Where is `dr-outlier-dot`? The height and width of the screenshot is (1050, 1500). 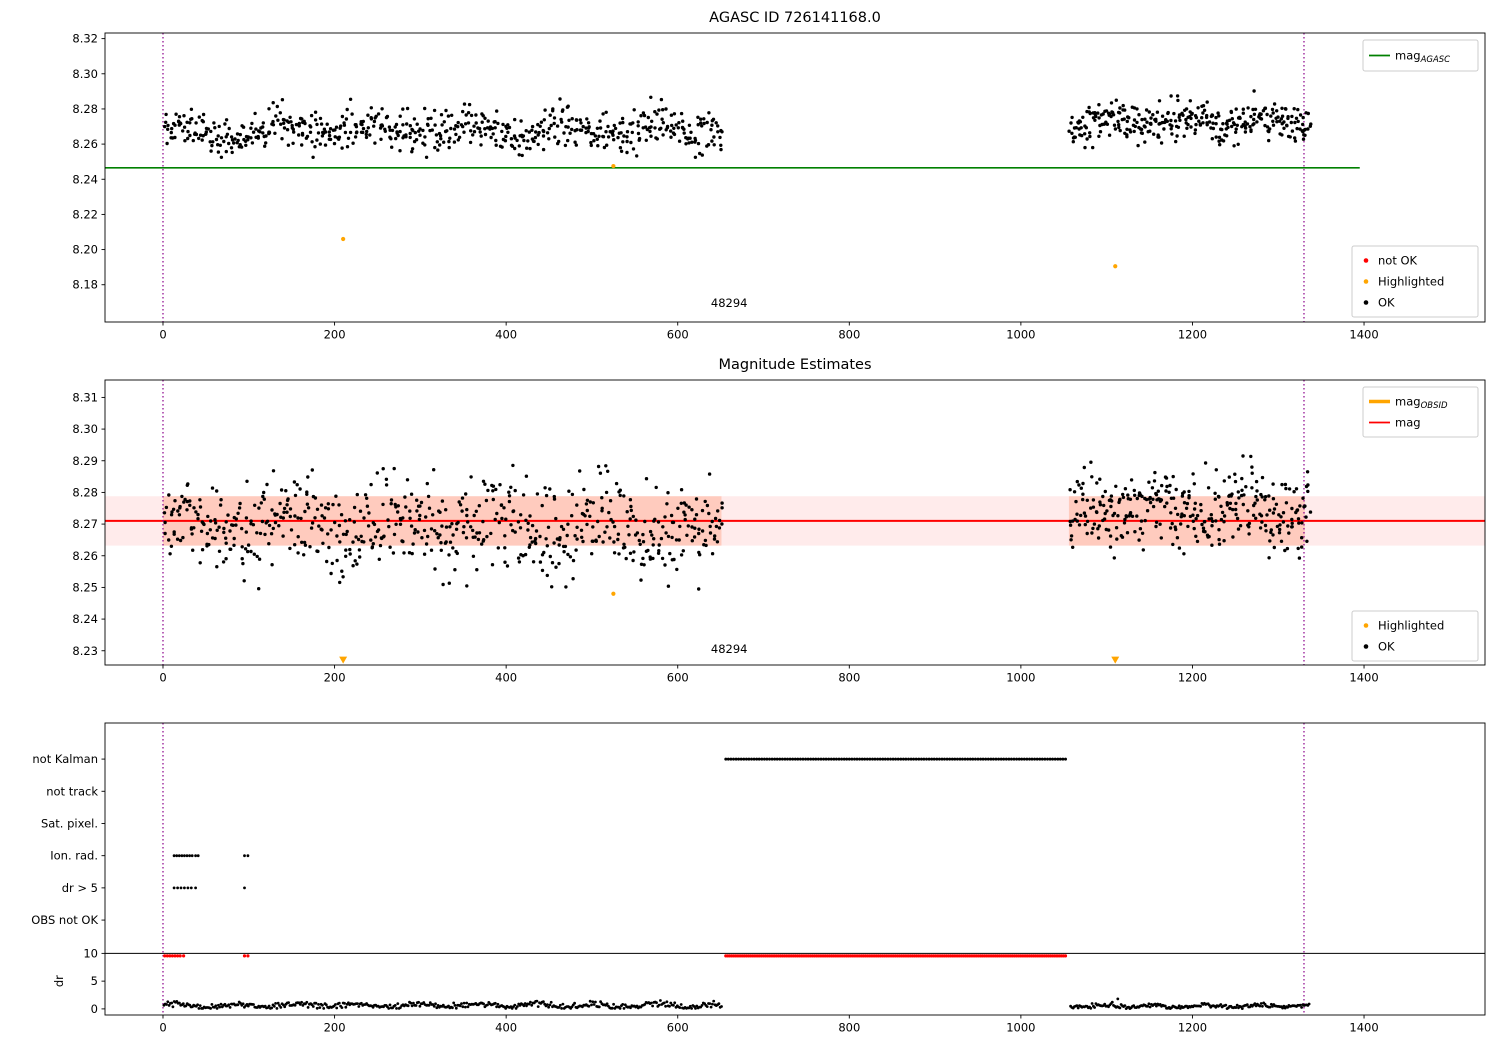
dr-outlier-dot is located at coordinates (1118, 999).